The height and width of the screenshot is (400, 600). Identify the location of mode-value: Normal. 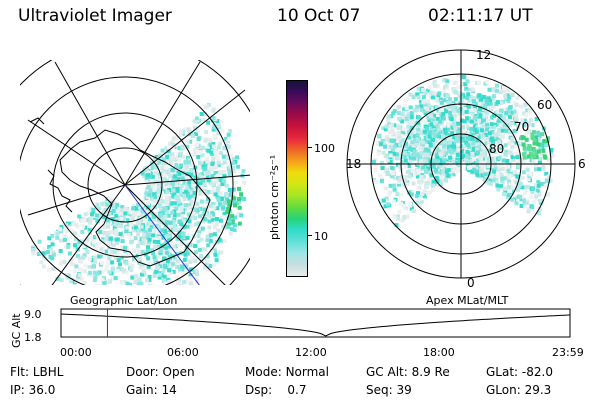
(307, 372).